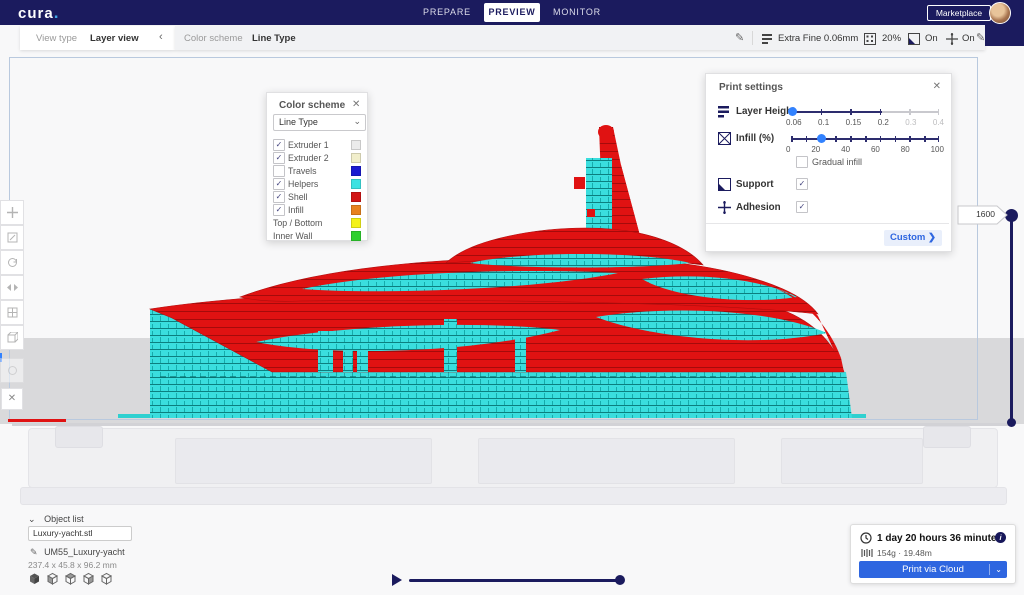  I want to click on extra-tool-button, so click(12, 370).